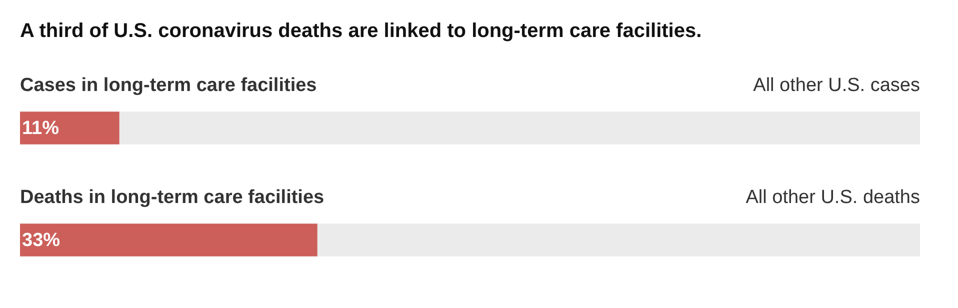  What do you see at coordinates (361, 31) in the screenshot?
I see `chart-title: A third of U.S. coronavirus deaths are linked to long-term care facilities.` at bounding box center [361, 31].